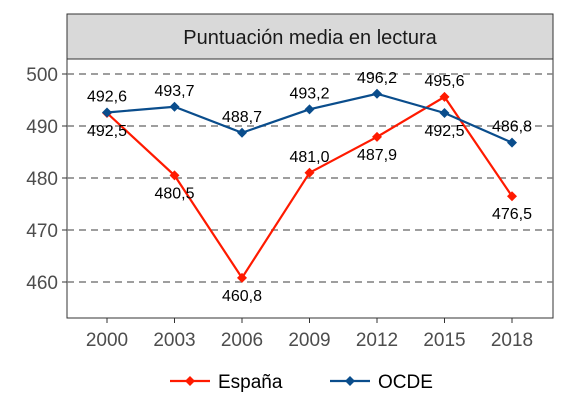 This screenshot has width=566, height=416. I want to click on y-tick-label: 470, so click(42, 231).